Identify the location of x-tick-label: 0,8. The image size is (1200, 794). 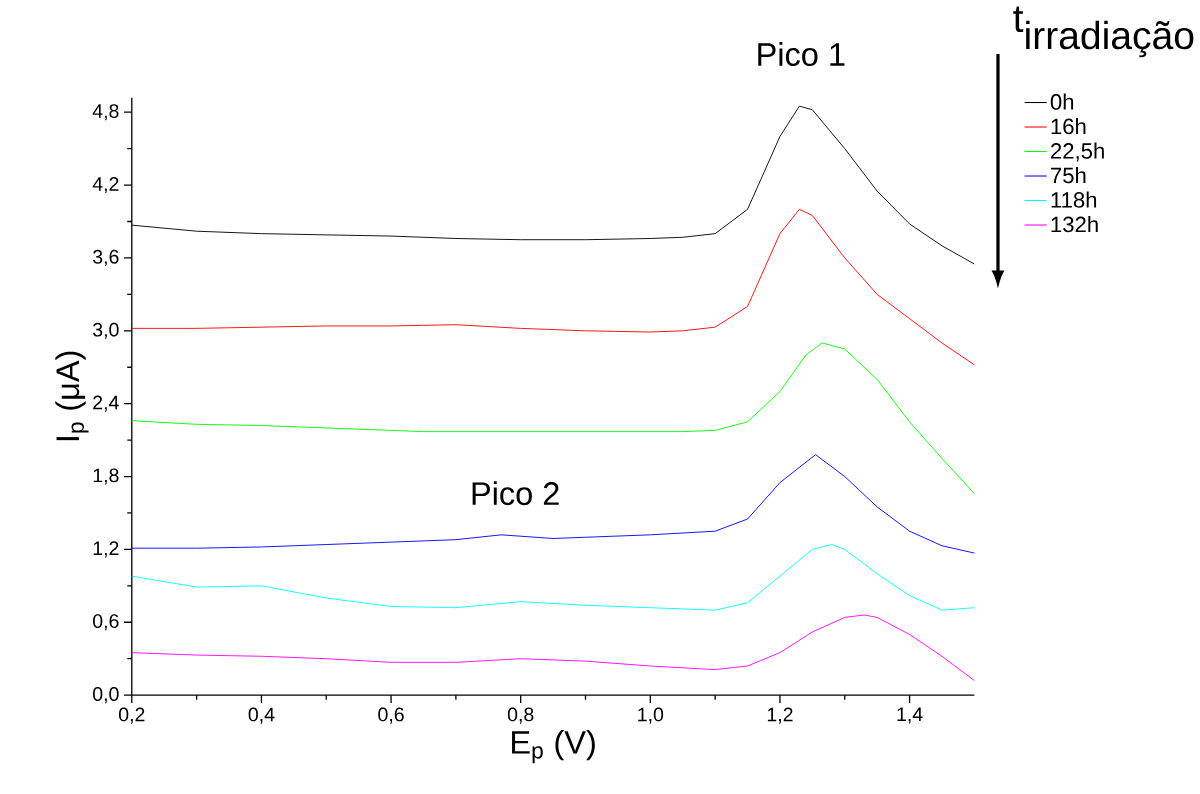
(520, 715).